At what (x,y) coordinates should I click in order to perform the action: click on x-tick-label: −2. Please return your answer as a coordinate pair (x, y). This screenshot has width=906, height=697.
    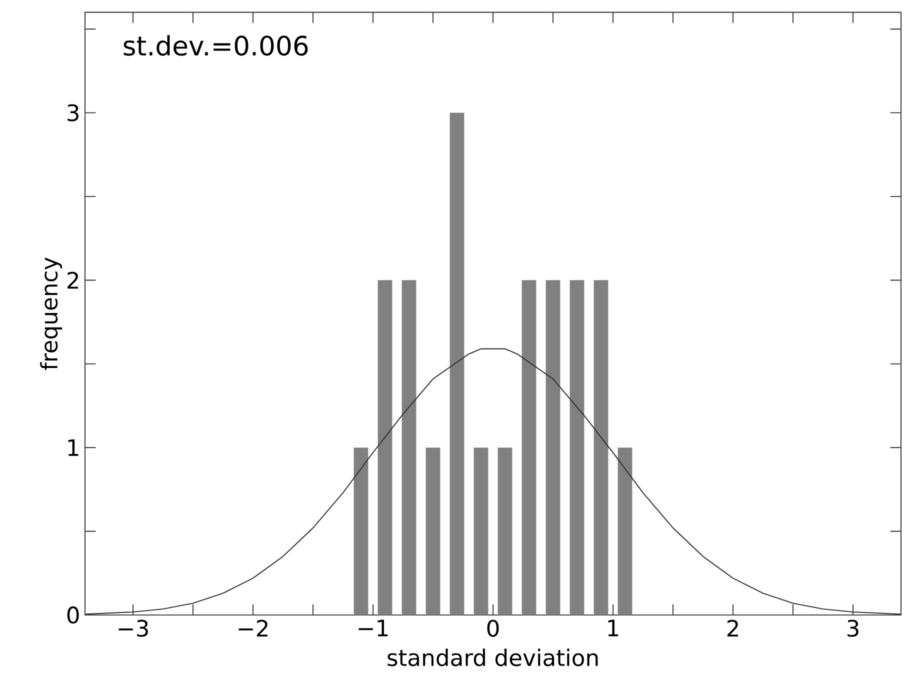
    Looking at the image, I should click on (253, 628).